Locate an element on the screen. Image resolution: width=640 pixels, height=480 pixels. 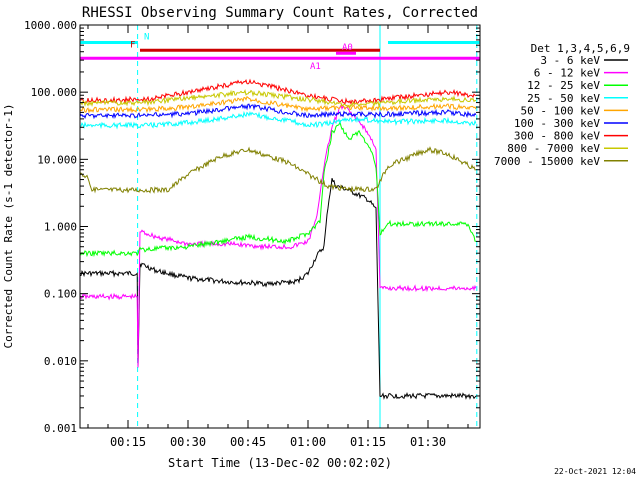
y-tick-label-3: 1.000 is located at coordinates (60, 227).